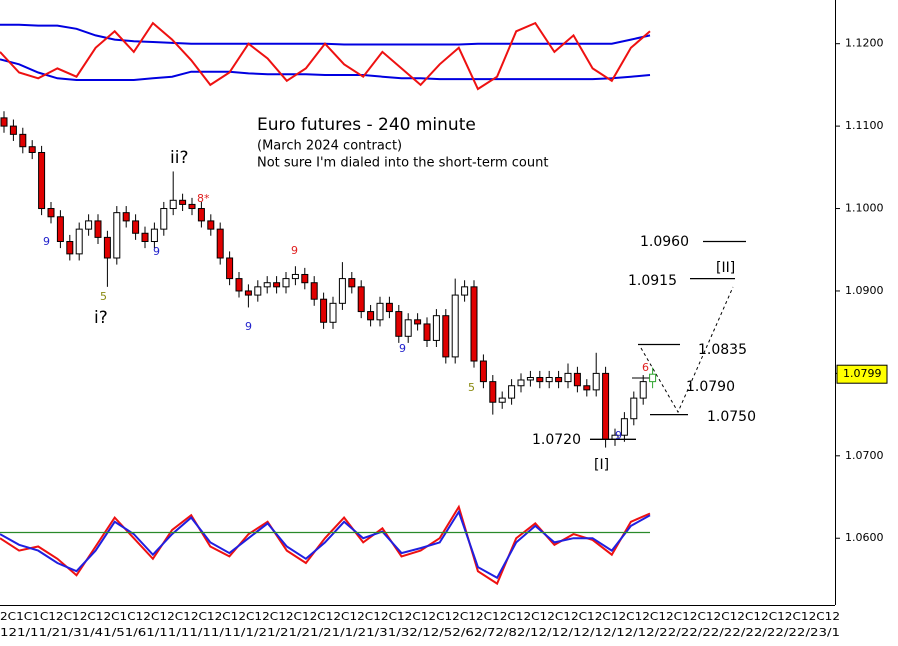 The width and height of the screenshot is (898, 646). What do you see at coordinates (652, 281) in the screenshot?
I see `level-label: 1.0915` at bounding box center [652, 281].